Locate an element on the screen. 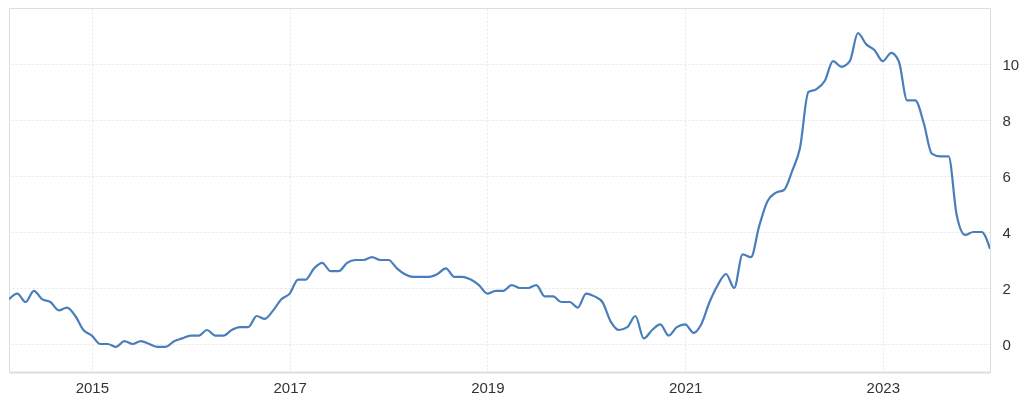 Image resolution: width=1024 pixels, height=405 pixels. y-tick-label: 6 is located at coordinates (1006, 176).